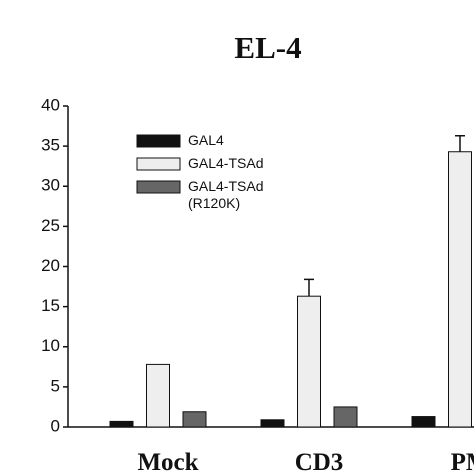 The image size is (474, 474). I want to click on legend-label: GAL4-TSAd (R120K), so click(226, 194).